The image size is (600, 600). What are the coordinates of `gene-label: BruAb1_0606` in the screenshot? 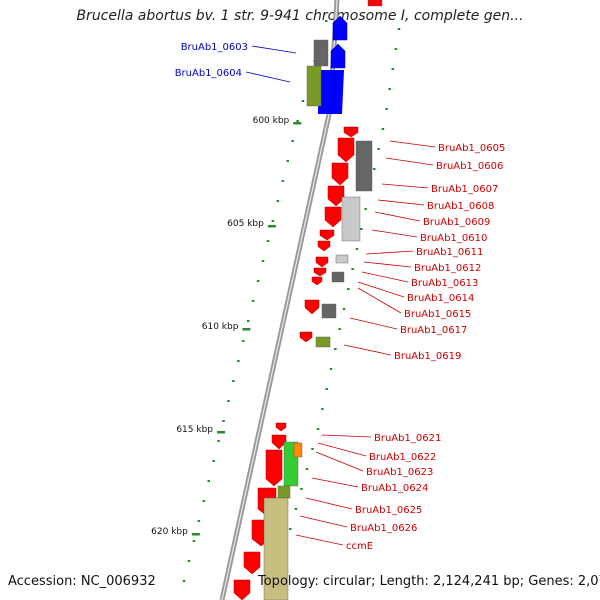 It's located at (469, 166).